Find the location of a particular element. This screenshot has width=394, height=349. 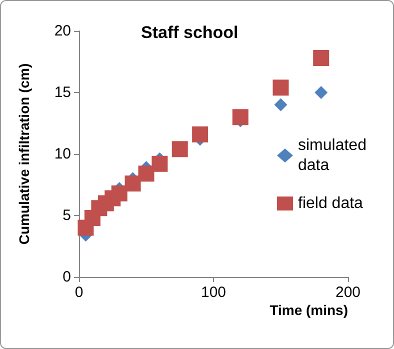

y-tick-label: 15 is located at coordinates (62, 92).